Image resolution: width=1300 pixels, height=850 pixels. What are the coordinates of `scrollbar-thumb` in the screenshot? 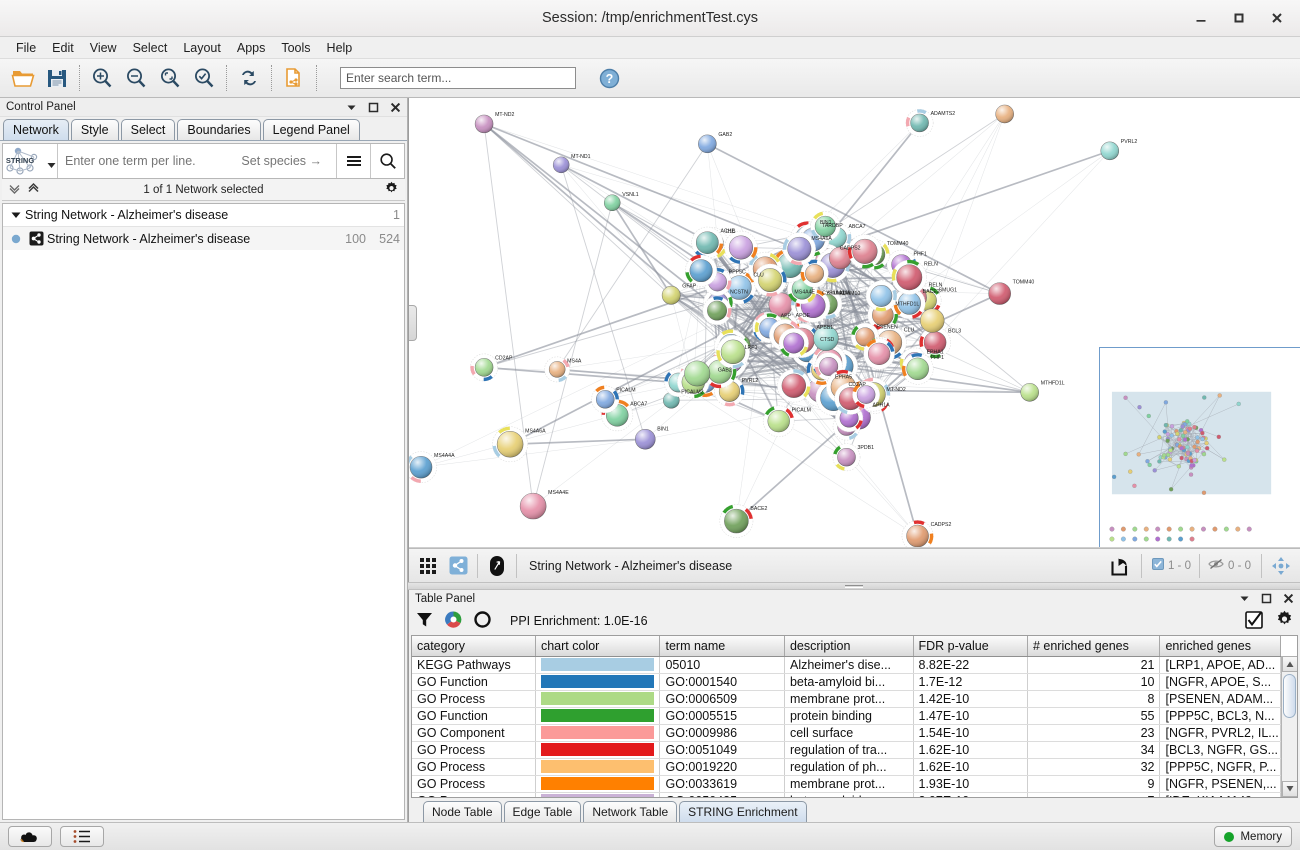 It's located at (1289, 696).